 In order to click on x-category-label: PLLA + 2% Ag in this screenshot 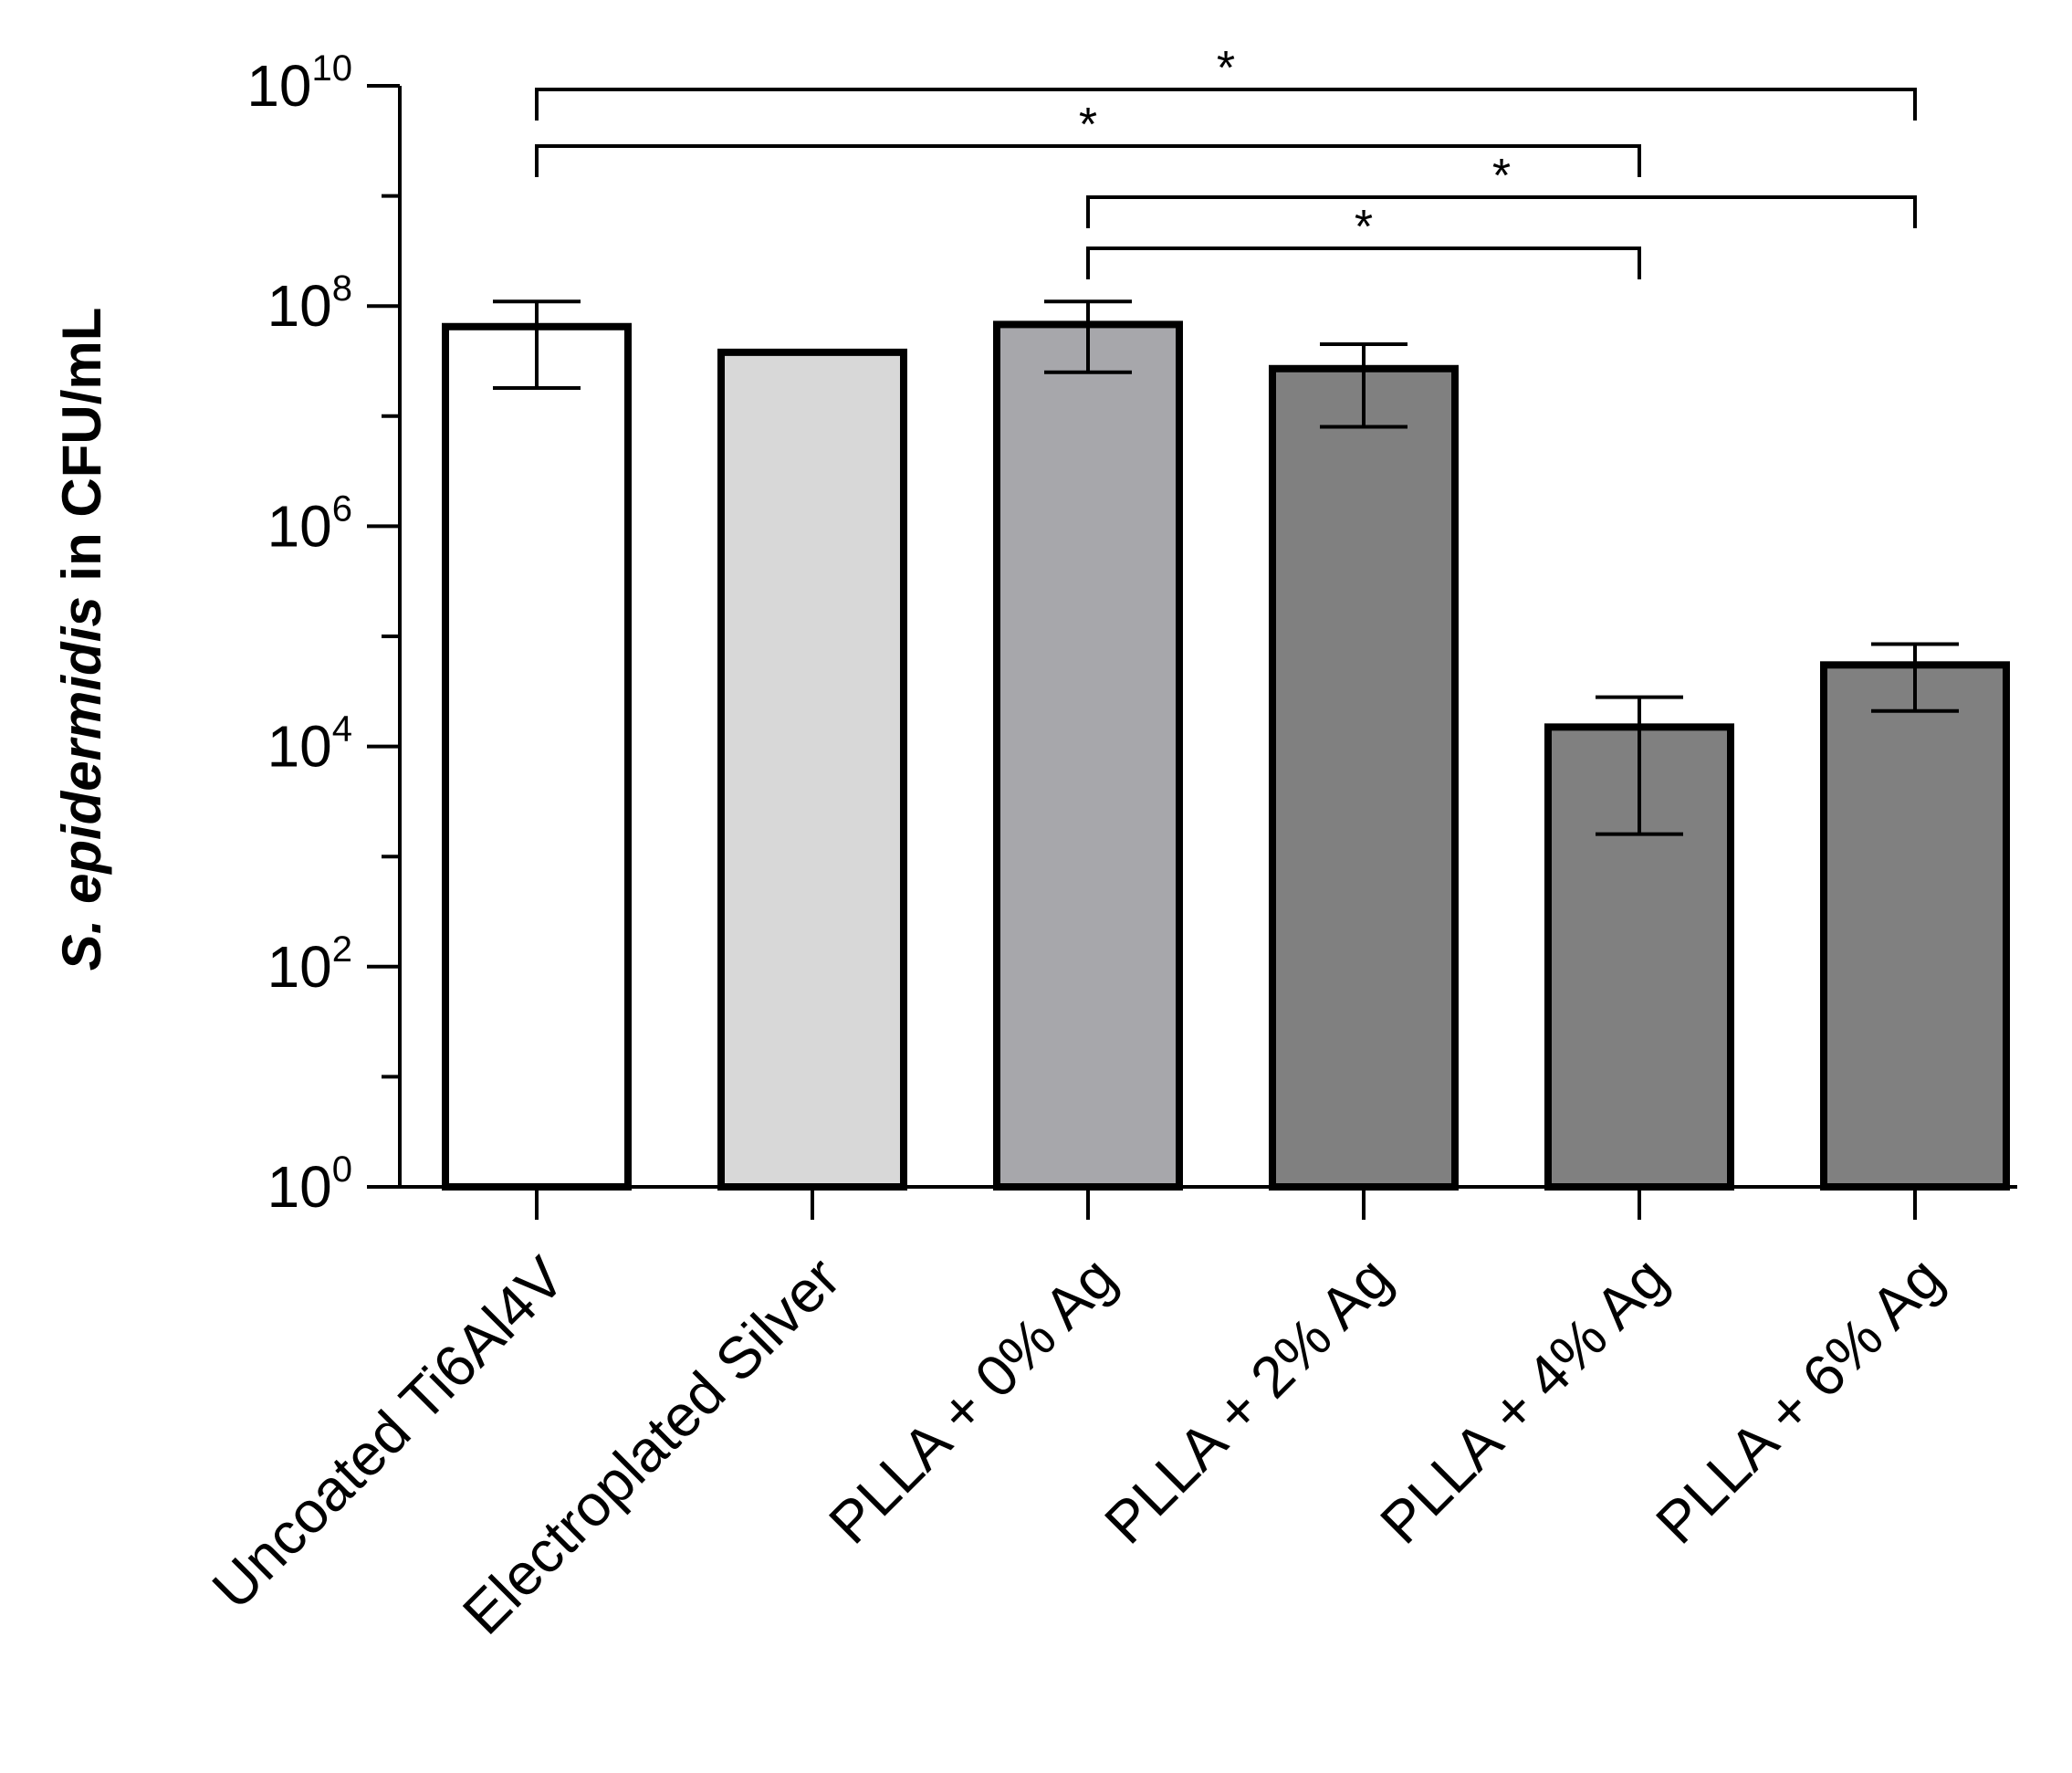, I will do `click(1248, 1401)`.